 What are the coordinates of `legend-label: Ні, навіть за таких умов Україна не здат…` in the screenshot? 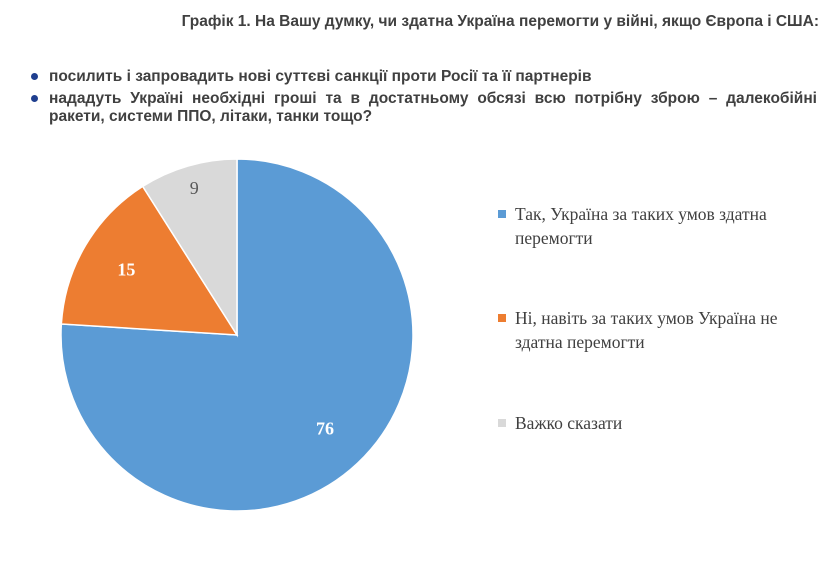 It's located at (646, 330).